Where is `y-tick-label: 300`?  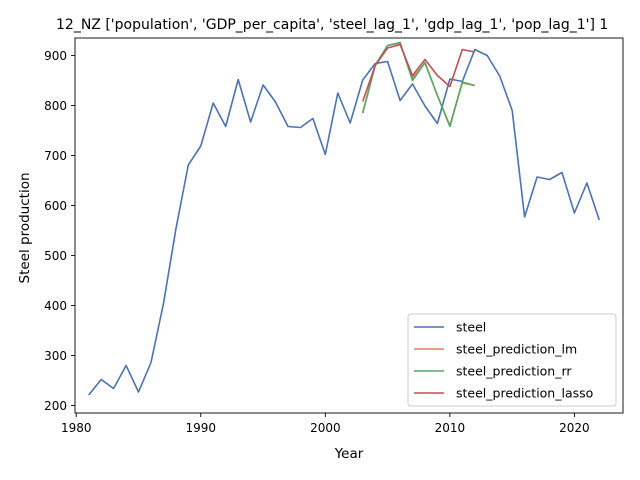
y-tick-label: 300 is located at coordinates (55, 356).